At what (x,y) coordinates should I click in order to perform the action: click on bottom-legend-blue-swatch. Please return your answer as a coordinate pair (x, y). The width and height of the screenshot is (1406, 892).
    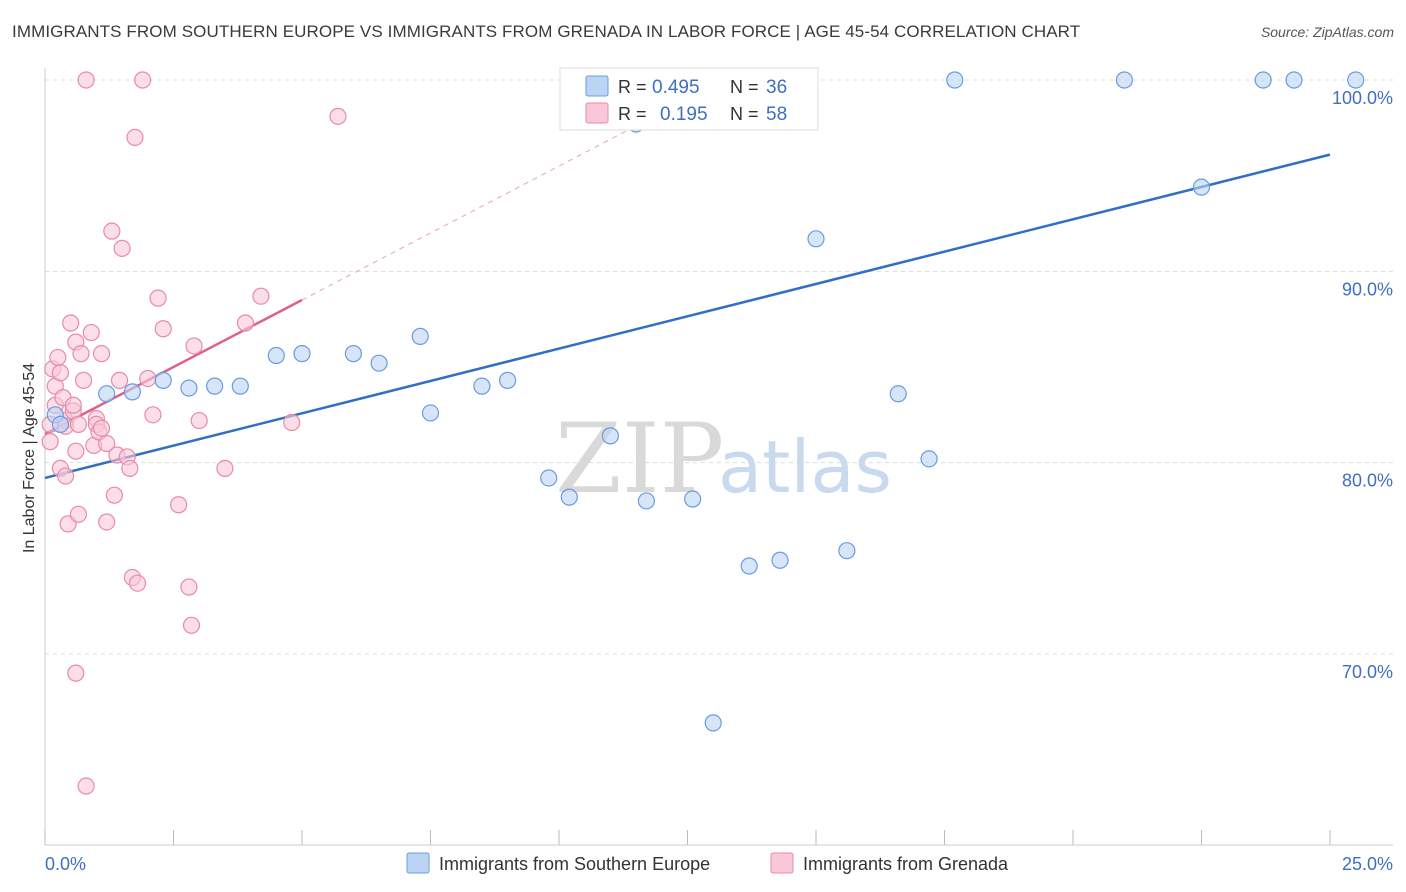
    Looking at the image, I should click on (418, 863).